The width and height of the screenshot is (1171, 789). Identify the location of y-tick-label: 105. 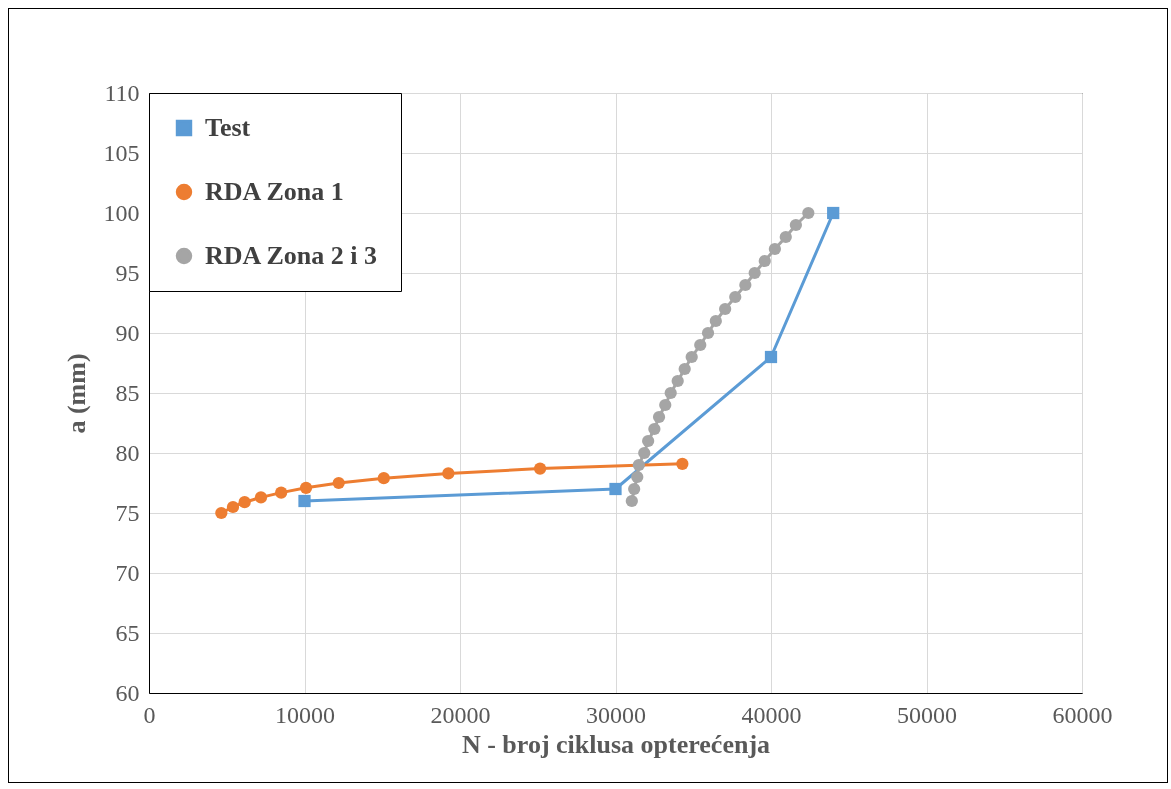
(121, 152).